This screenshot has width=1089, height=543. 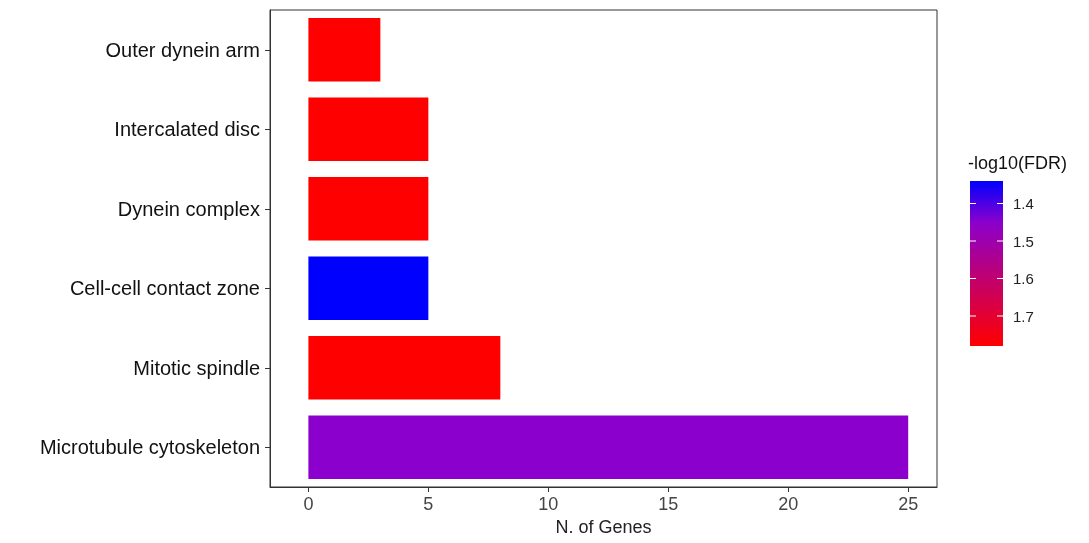 I want to click on x-tick-label: 25, so click(x=908, y=504).